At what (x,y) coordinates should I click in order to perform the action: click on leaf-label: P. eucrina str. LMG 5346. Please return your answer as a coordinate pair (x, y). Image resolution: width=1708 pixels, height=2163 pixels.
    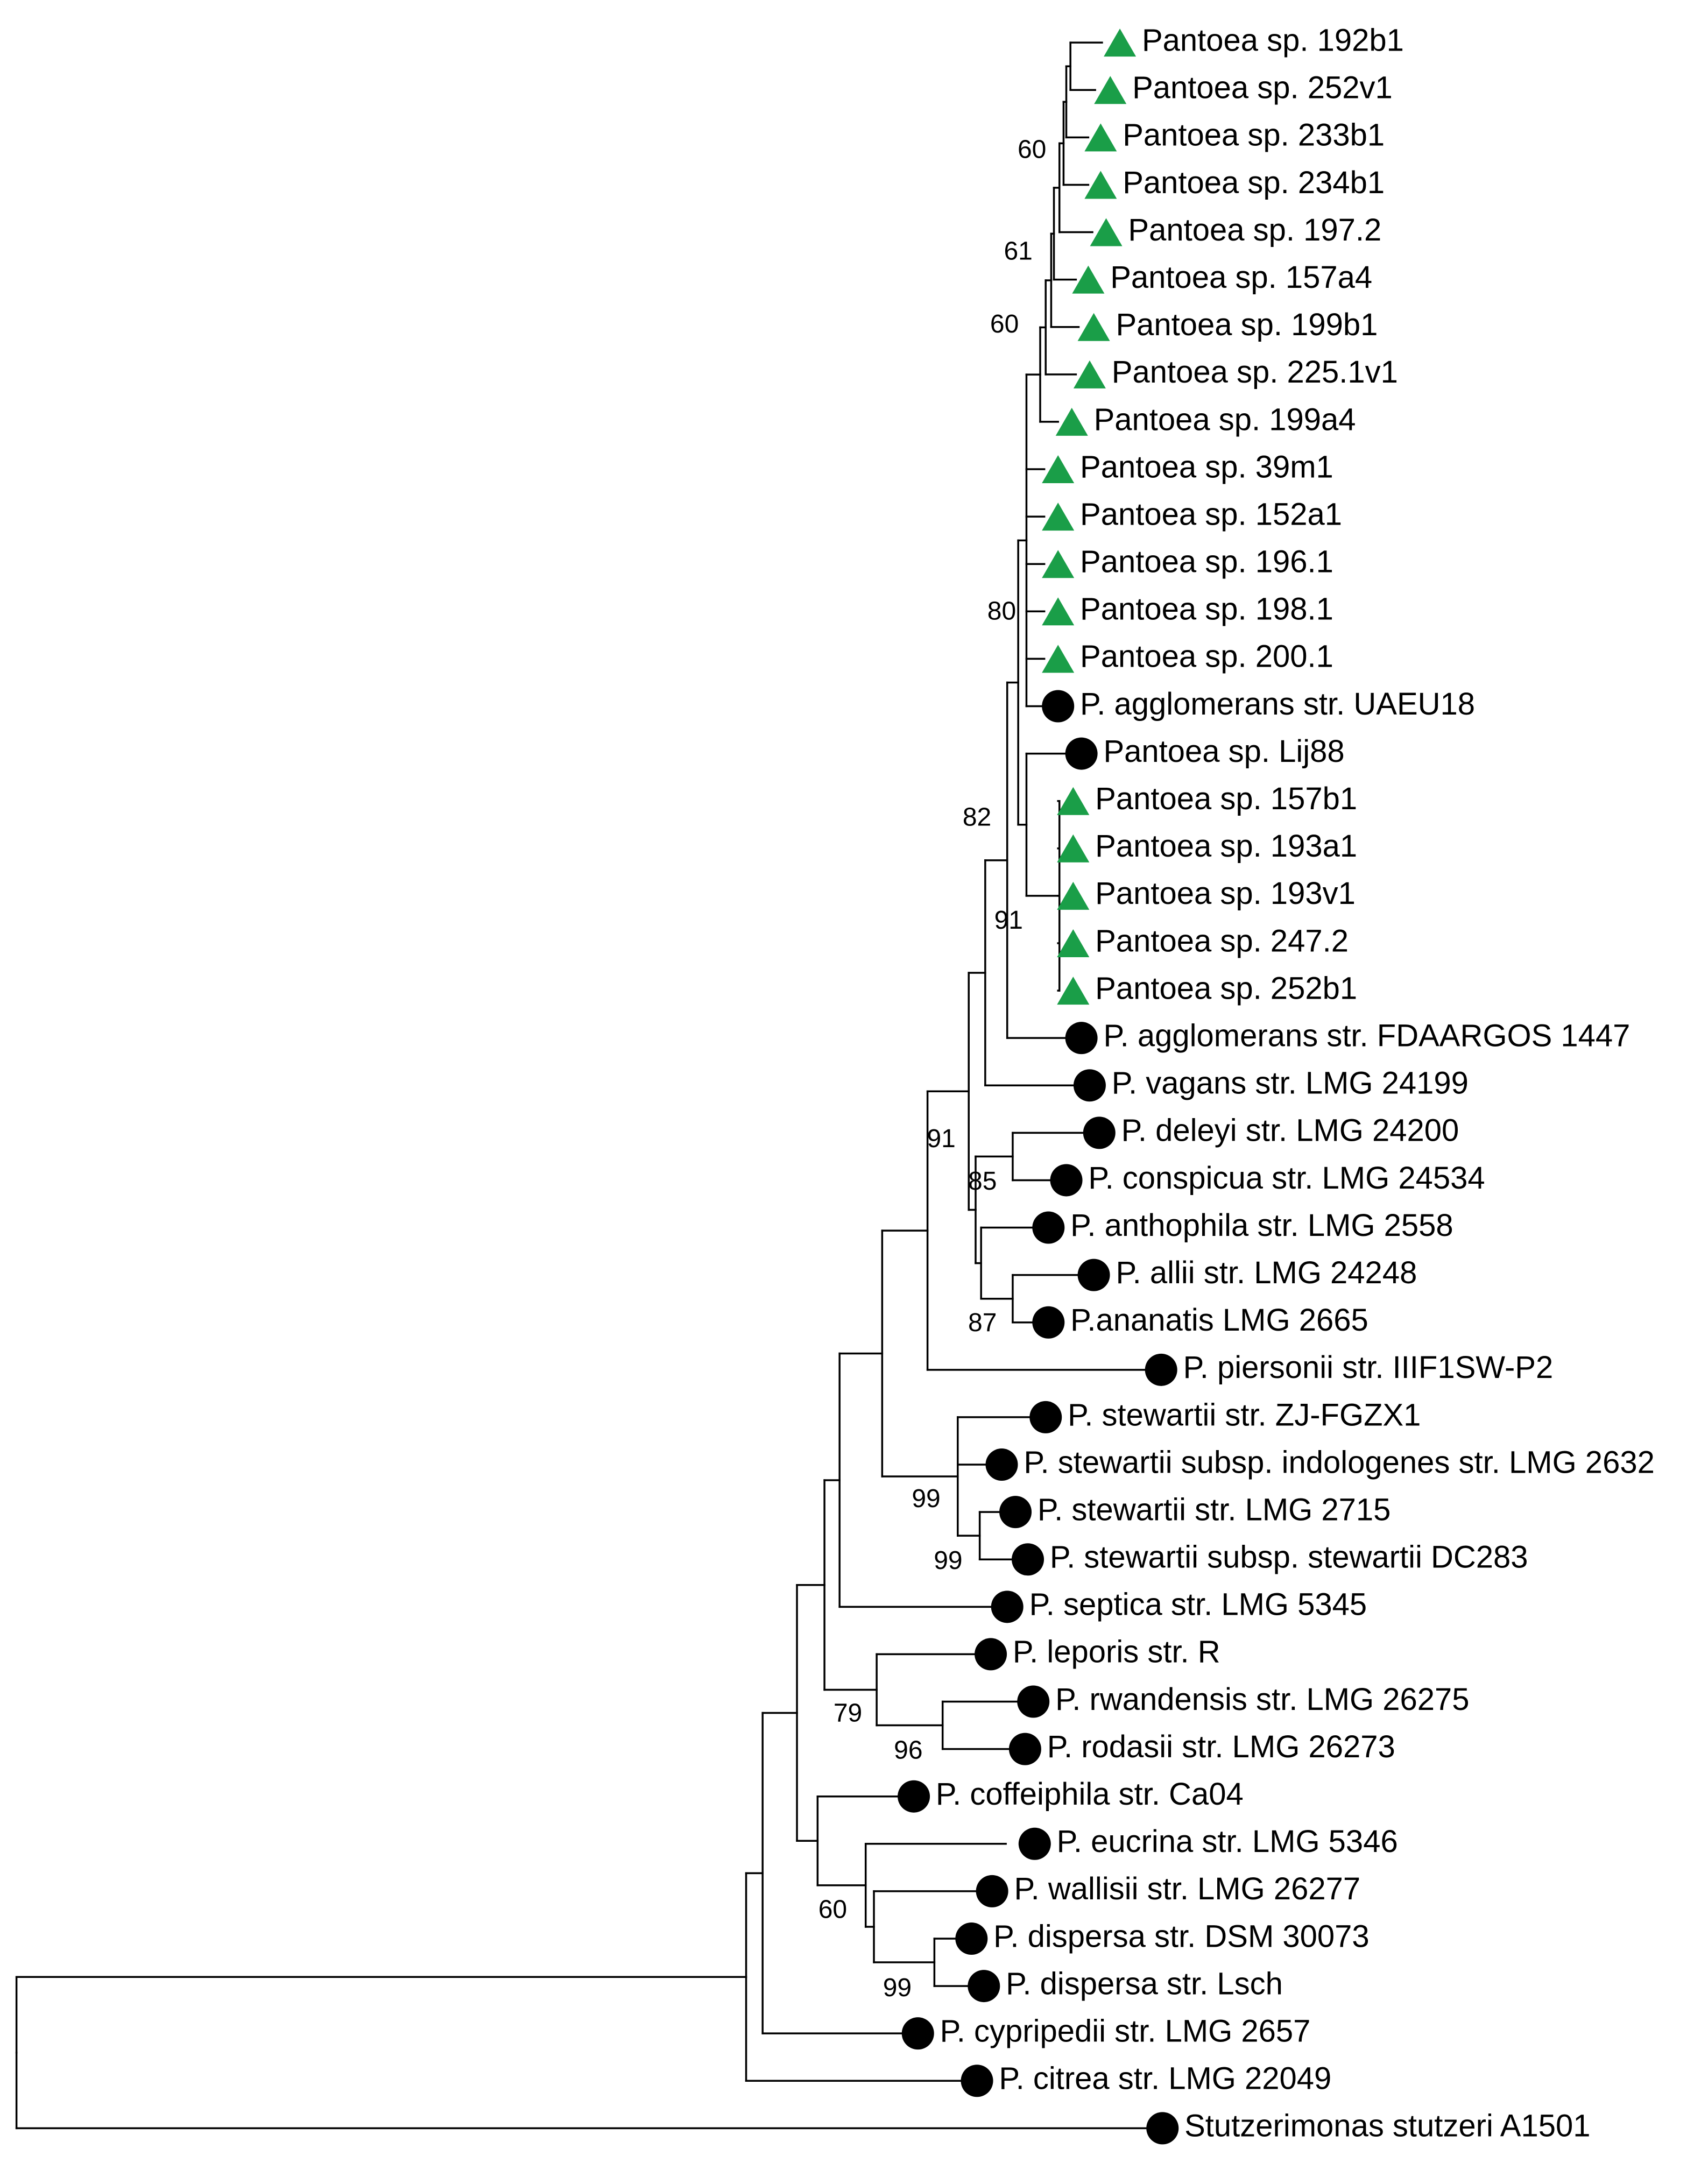
    Looking at the image, I should click on (1227, 1842).